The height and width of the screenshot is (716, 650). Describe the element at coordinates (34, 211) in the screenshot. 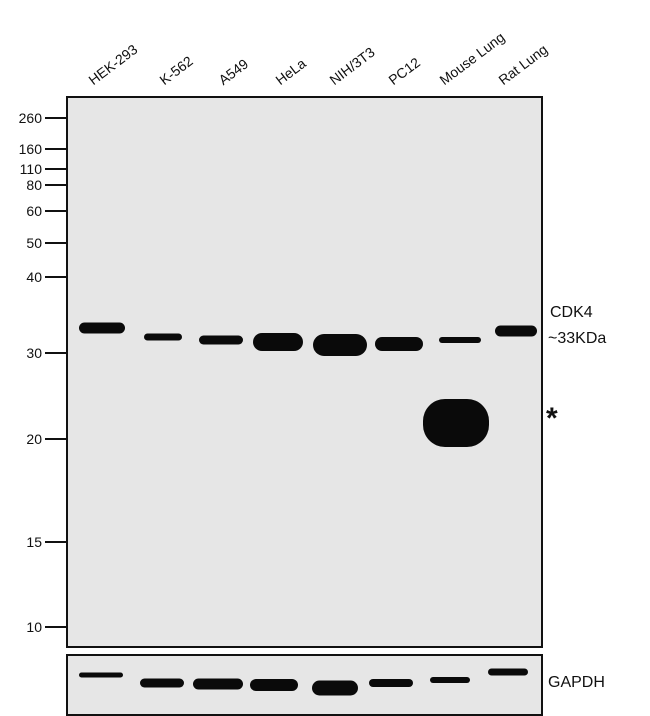

I see `mw-marker-label: 60` at that location.